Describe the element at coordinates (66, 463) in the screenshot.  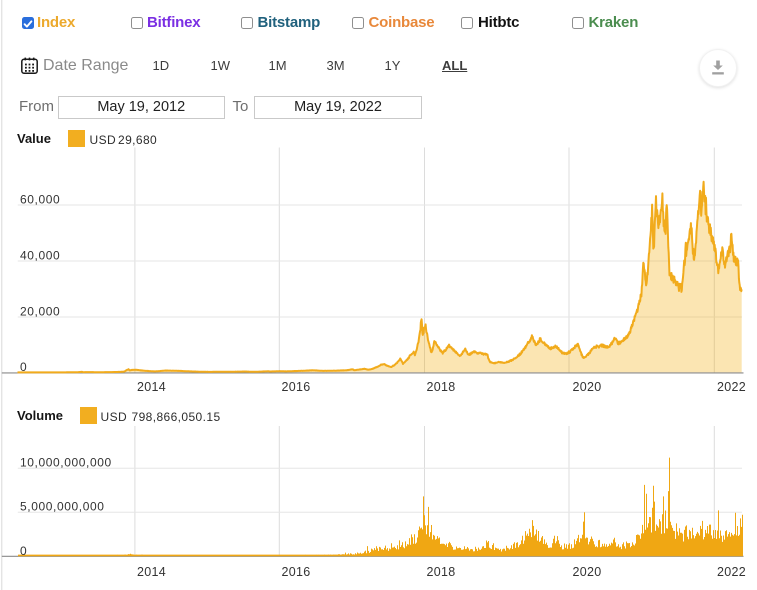
I see `svg-text: 10,000,000,000` at that location.